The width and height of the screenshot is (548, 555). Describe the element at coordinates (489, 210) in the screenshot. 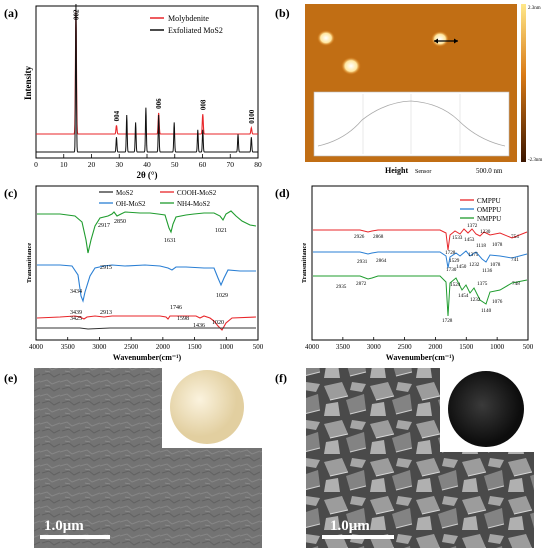

I see `legend-omppu: OMPPU` at that location.